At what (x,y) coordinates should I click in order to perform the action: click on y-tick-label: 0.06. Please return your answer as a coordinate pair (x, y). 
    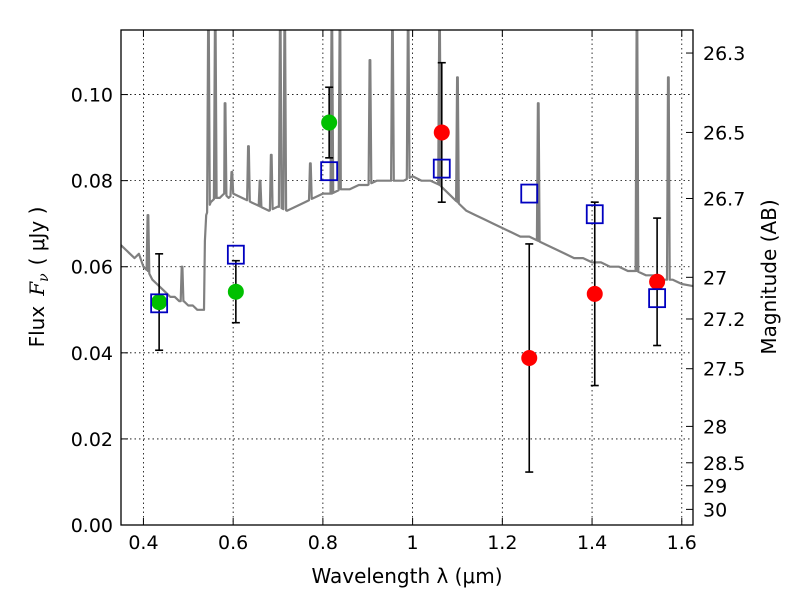
    Looking at the image, I should click on (92, 268).